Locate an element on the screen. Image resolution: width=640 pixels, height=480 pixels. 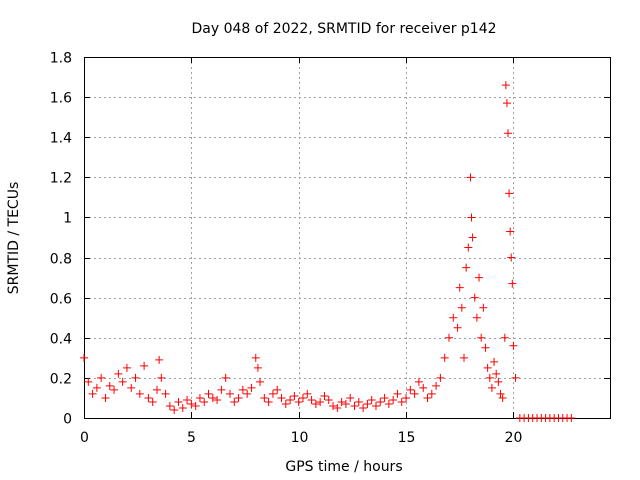
x-tick-label: 10 is located at coordinates (300, 438).